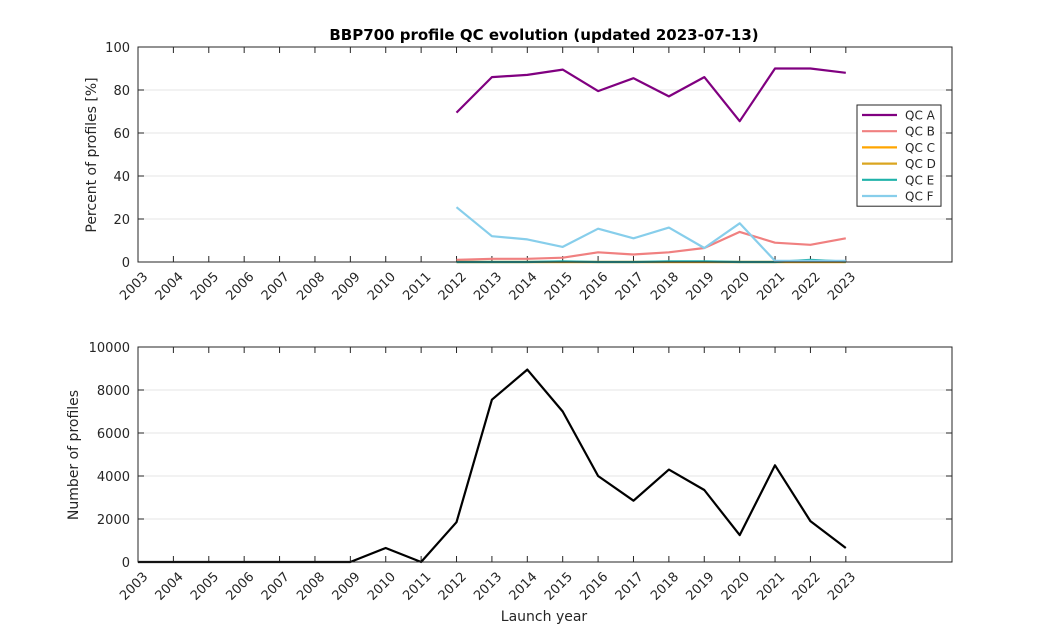 The width and height of the screenshot is (1053, 632). What do you see at coordinates (650, 95) in the screenshot?
I see `series-line-qc-a` at bounding box center [650, 95].